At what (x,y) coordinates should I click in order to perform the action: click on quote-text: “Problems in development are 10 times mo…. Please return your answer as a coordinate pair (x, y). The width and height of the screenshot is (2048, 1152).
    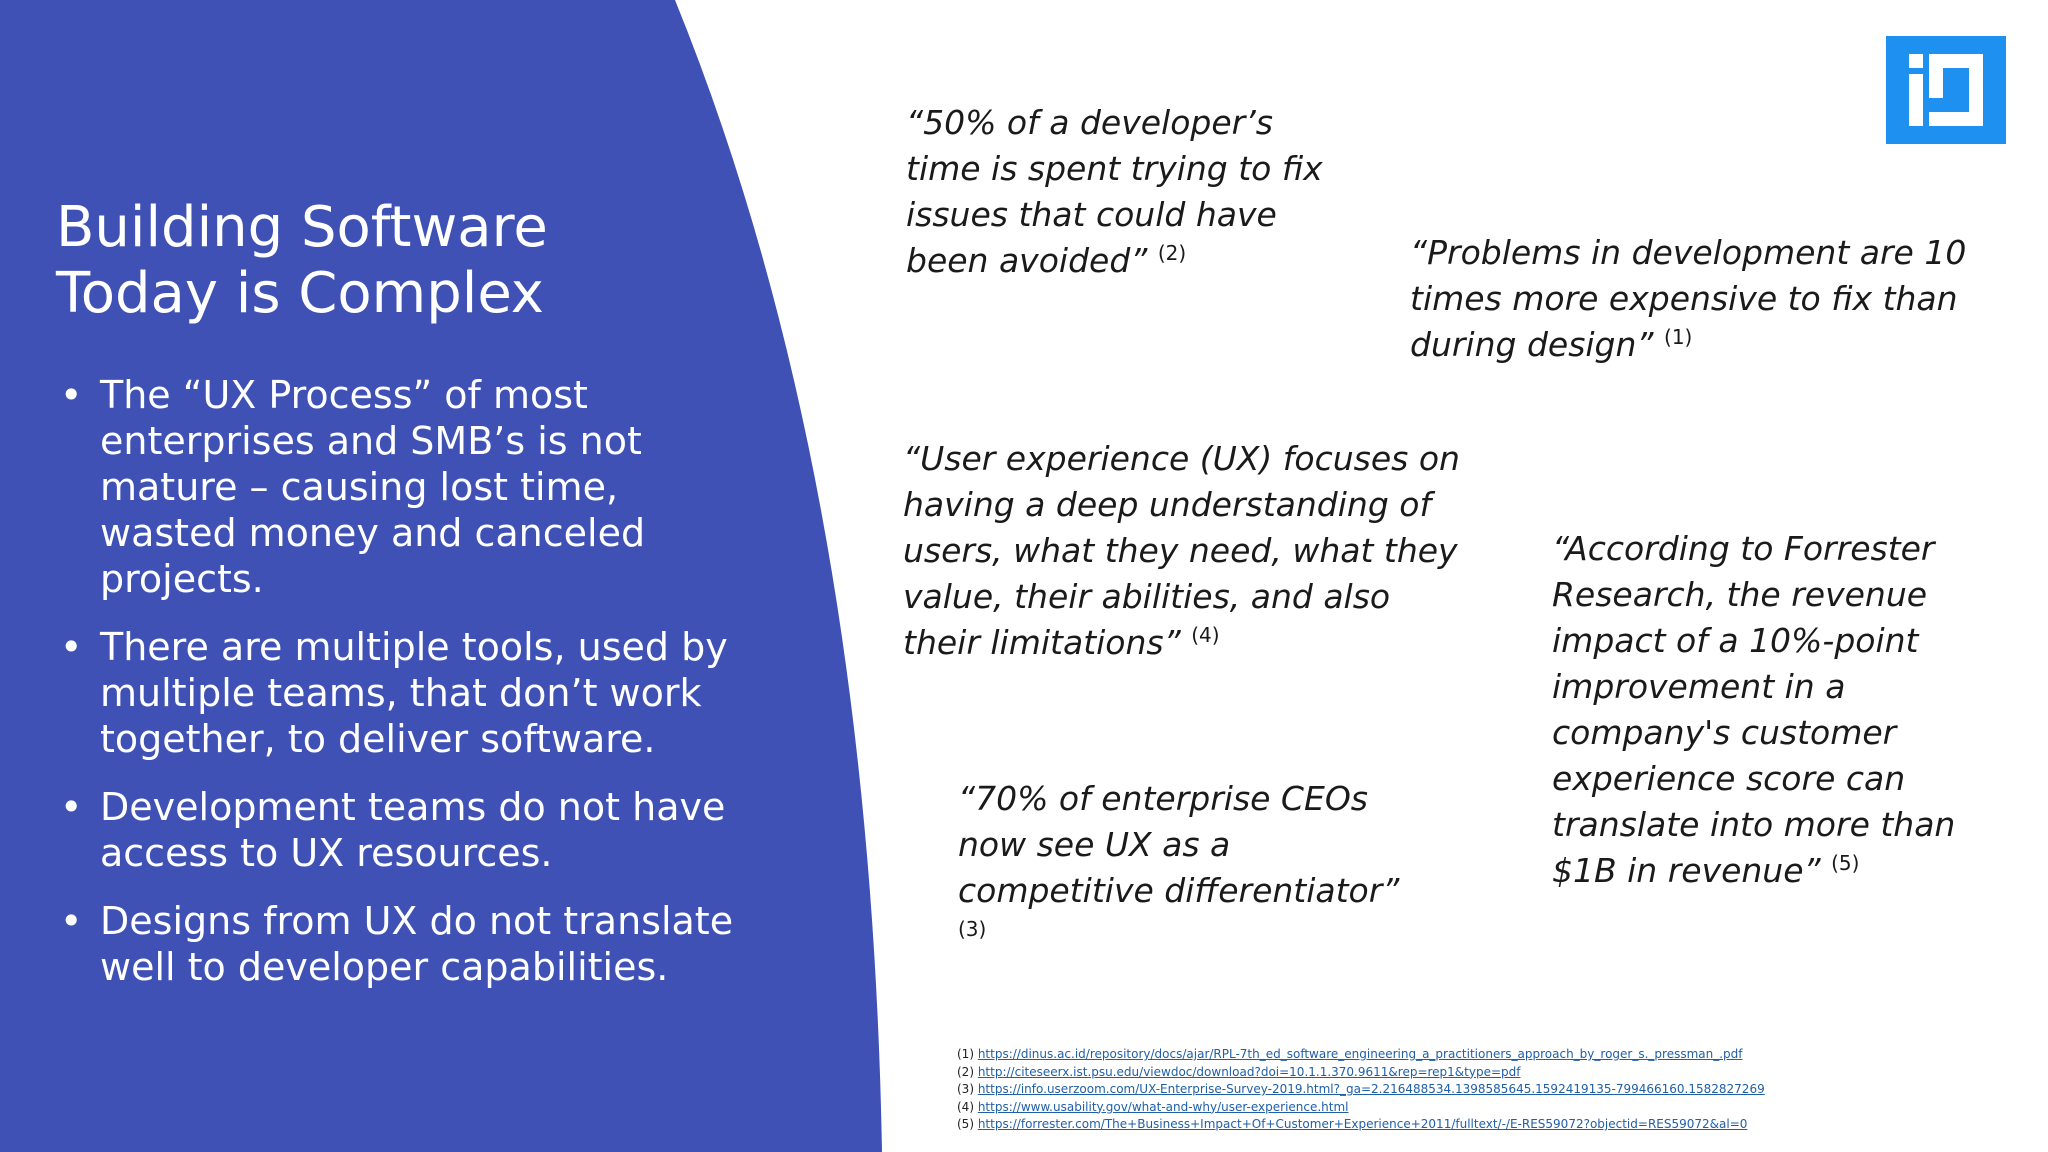
    Looking at the image, I should click on (1688, 298).